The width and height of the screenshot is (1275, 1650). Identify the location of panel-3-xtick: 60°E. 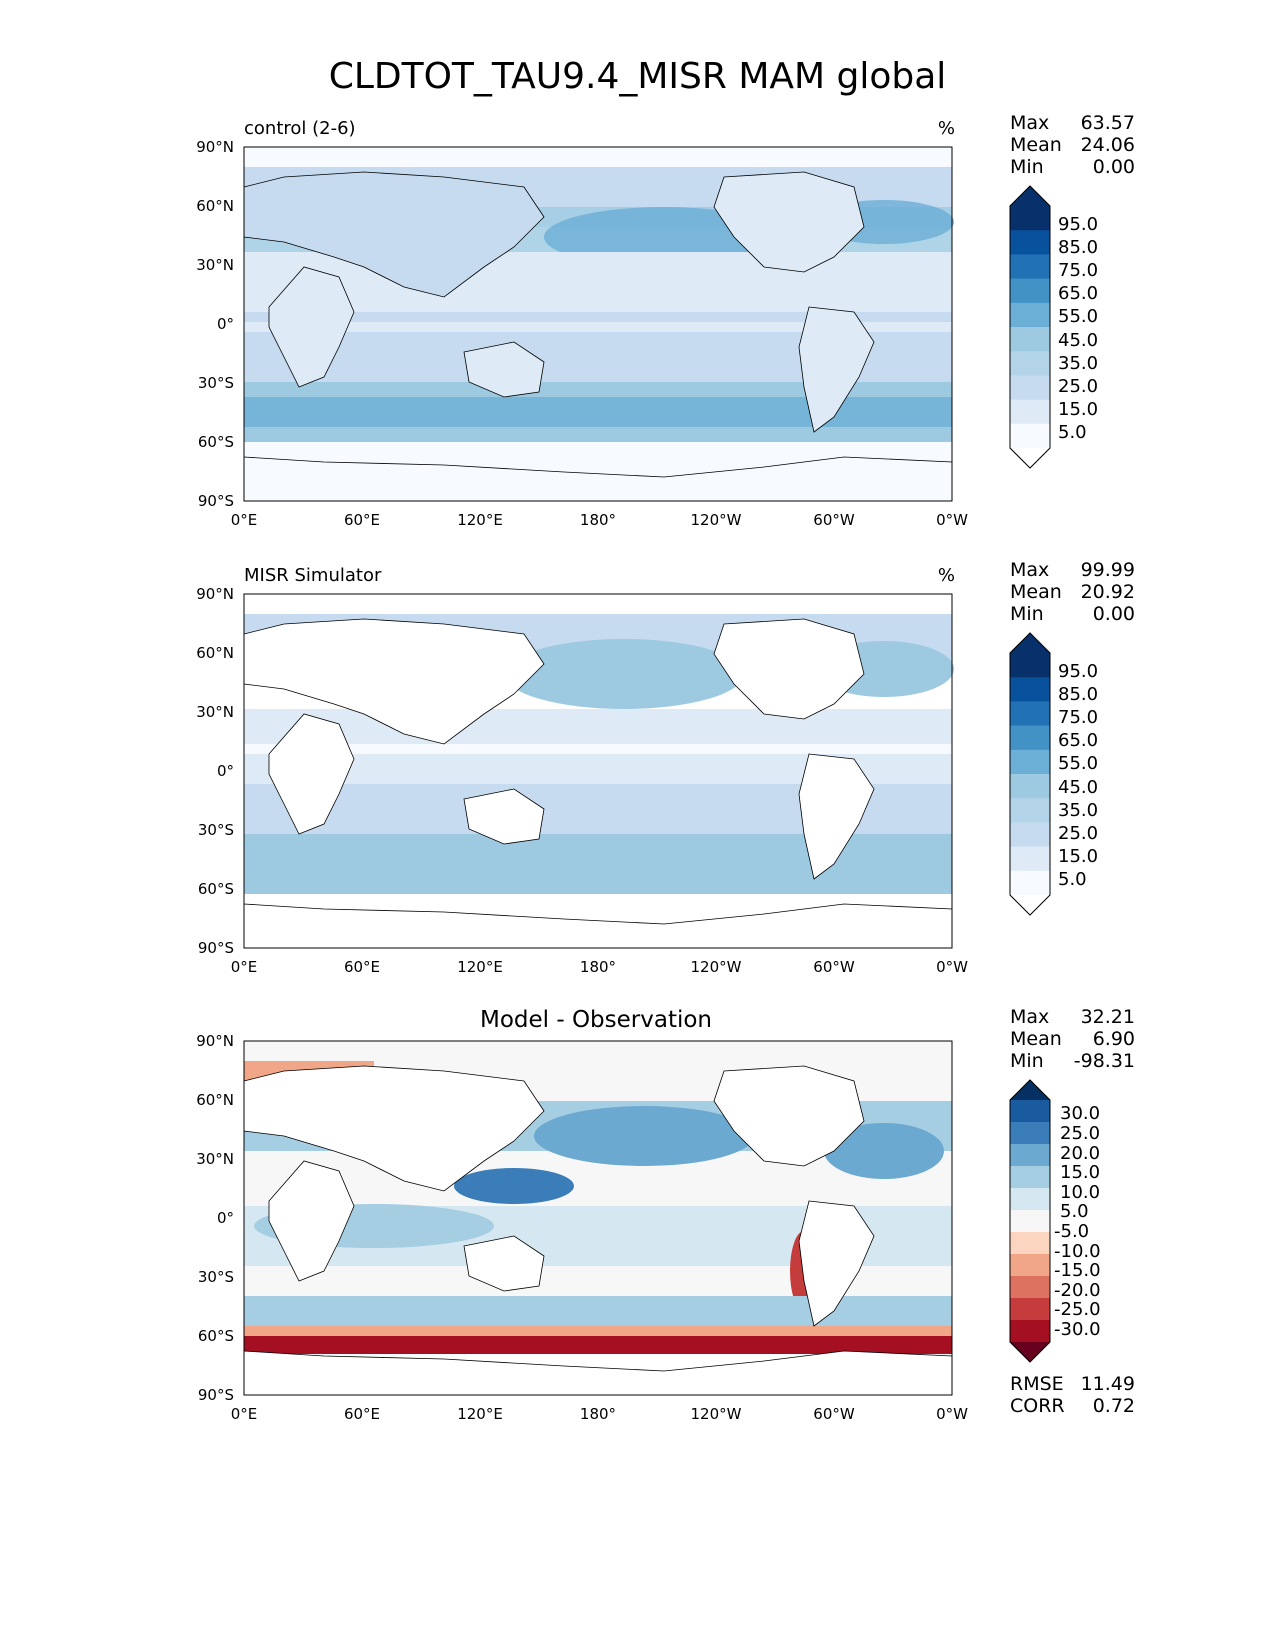
(362, 1414).